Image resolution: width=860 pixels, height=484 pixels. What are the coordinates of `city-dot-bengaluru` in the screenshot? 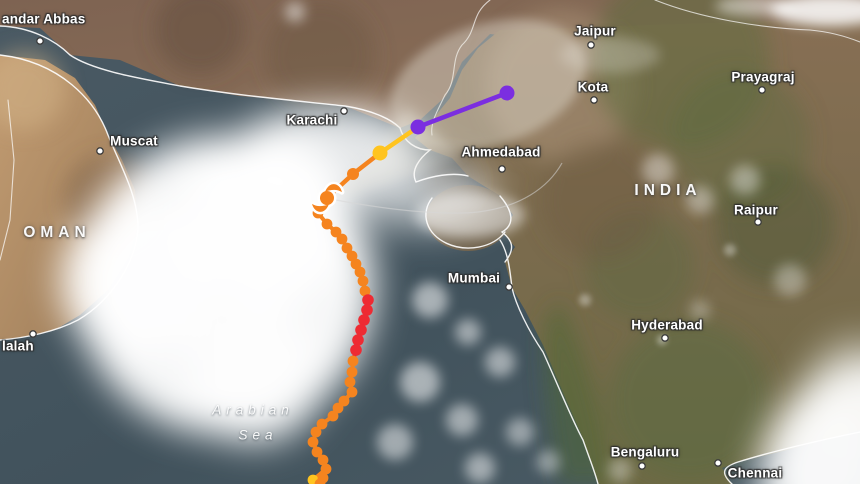 It's located at (642, 466).